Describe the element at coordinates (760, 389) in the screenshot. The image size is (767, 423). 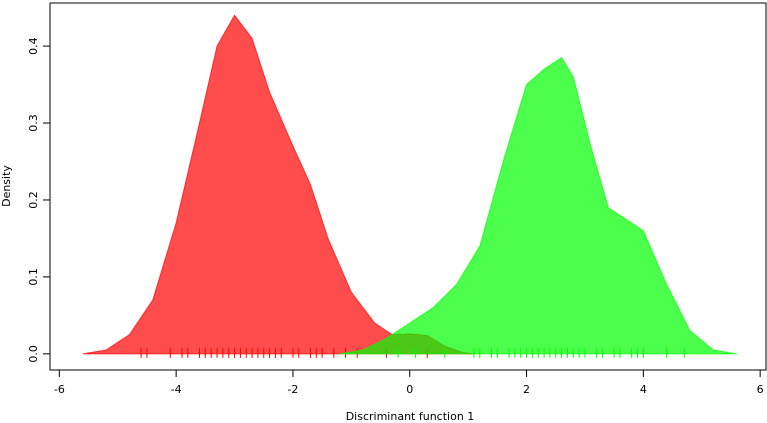
I see `x-tick-label: 6` at that location.